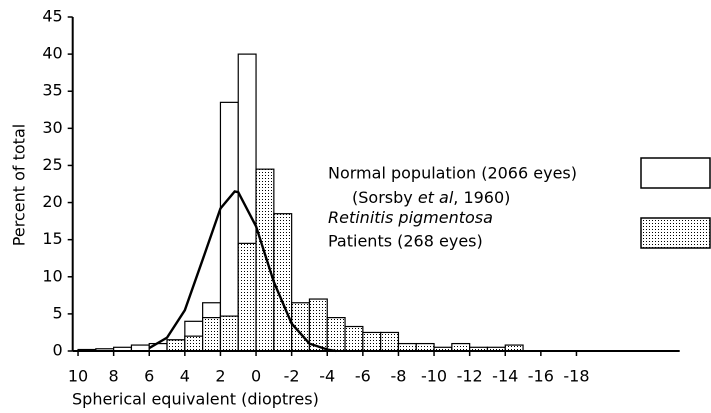 The image size is (711, 413). What do you see at coordinates (434, 376) in the screenshot?
I see `x-tick-label: -10` at bounding box center [434, 376].